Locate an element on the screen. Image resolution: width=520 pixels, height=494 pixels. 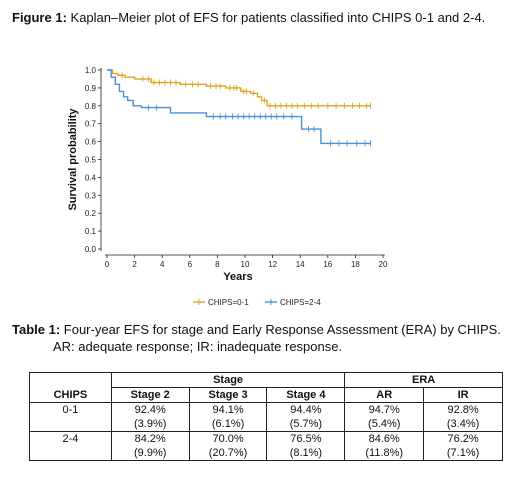
x-tick-label: 16 is located at coordinates (327, 264).